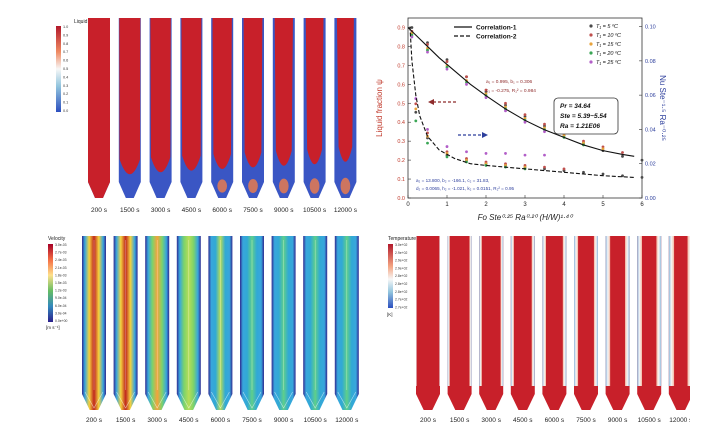  What do you see at coordinates (390, 314) in the screenshot?
I see `temperature-legend-unit: [K]` at bounding box center [390, 314].